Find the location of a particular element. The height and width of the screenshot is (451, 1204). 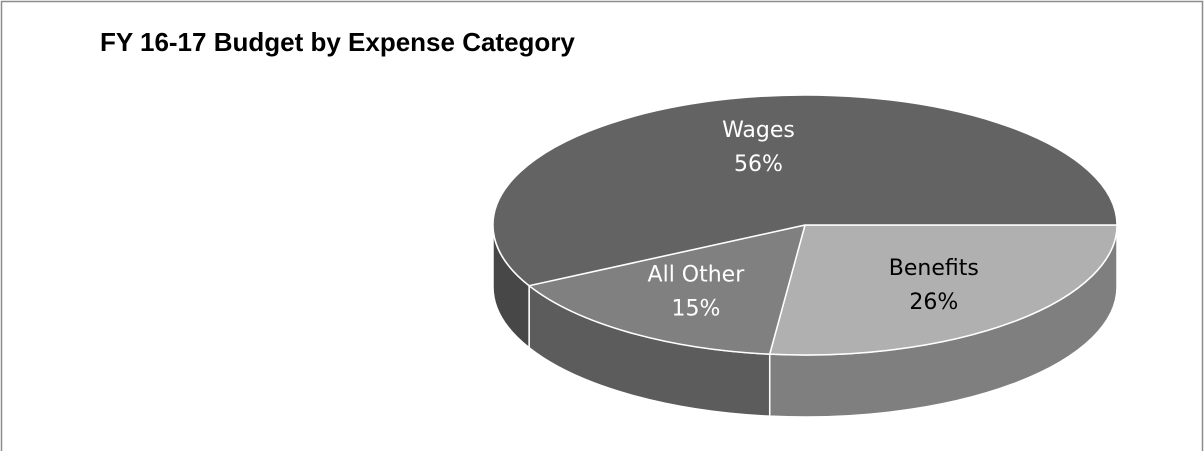

slice-value-label: 15% is located at coordinates (695, 309).